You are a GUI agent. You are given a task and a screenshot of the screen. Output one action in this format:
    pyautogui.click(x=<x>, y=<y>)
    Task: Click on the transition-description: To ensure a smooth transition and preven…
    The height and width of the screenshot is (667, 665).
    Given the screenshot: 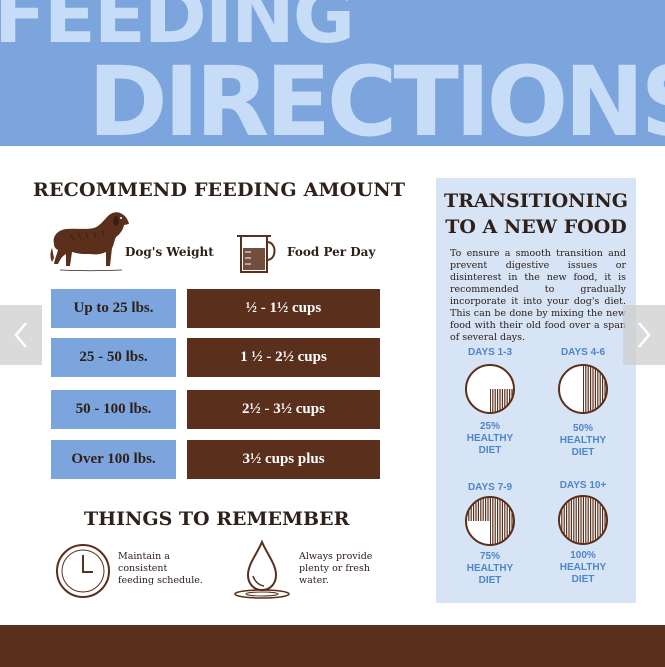 What is the action you would take?
    pyautogui.click(x=538, y=295)
    